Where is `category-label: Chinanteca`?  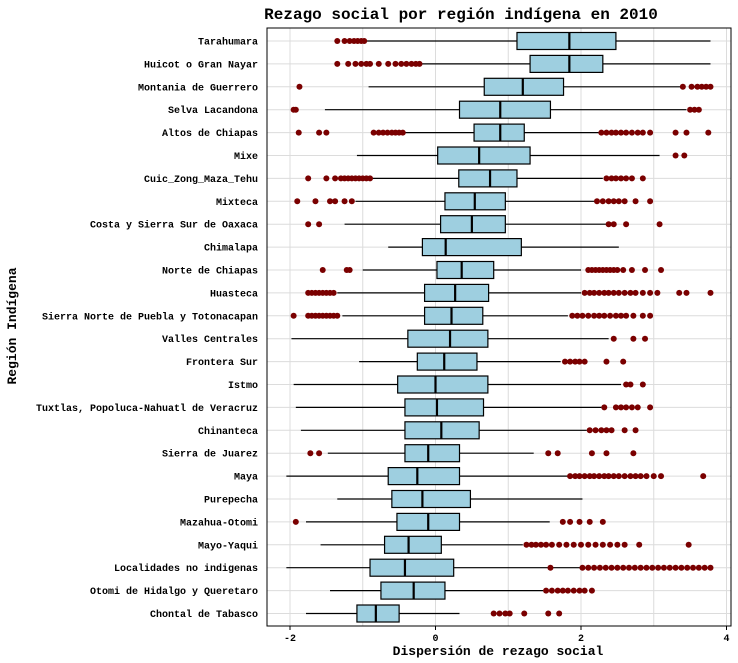
category-label: Chinanteca is located at coordinates (228, 432).